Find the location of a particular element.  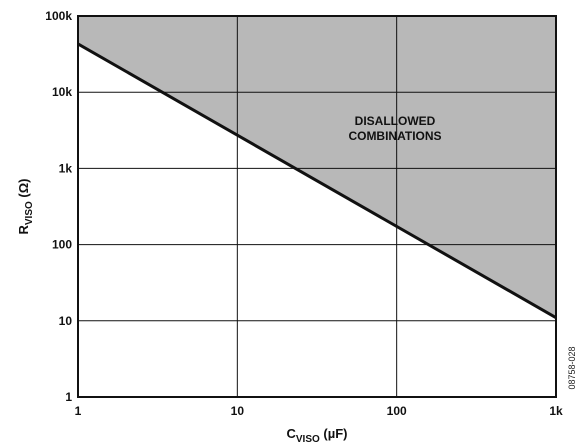

x-axis-label: CVISO (µF) is located at coordinates (317, 435).